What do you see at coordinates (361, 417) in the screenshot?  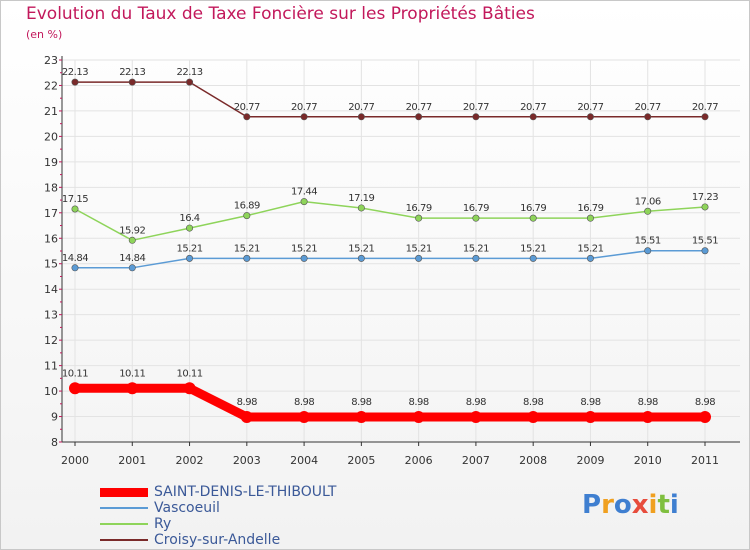 I see `data-point-saint-denis-le-thiboult-2005` at bounding box center [361, 417].